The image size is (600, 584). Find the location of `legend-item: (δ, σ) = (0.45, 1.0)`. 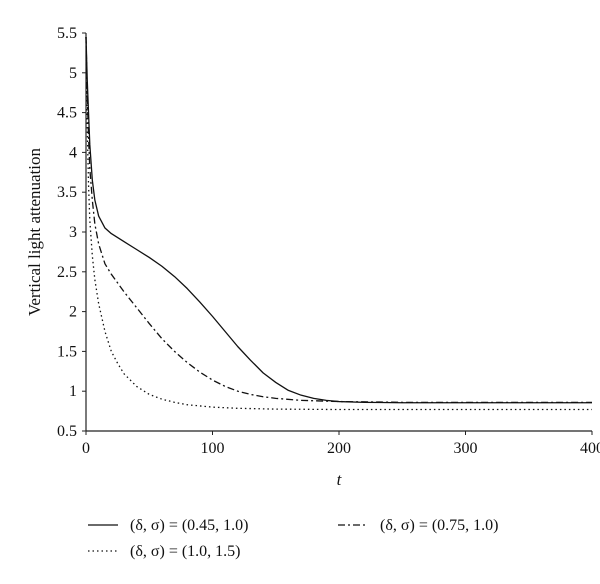

legend-item: (δ, σ) = (0.45, 1.0) is located at coordinates (168, 525).